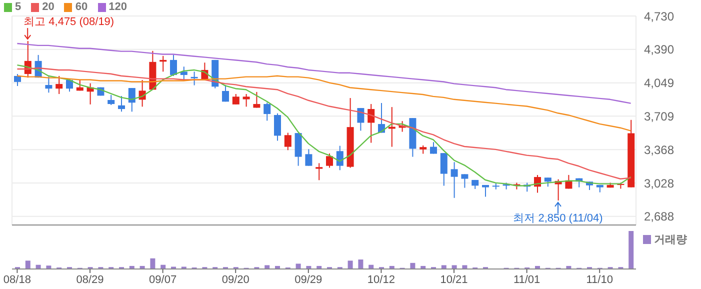 This screenshot has height=289, width=701. I want to click on legend-label: 60, so click(81, 7).